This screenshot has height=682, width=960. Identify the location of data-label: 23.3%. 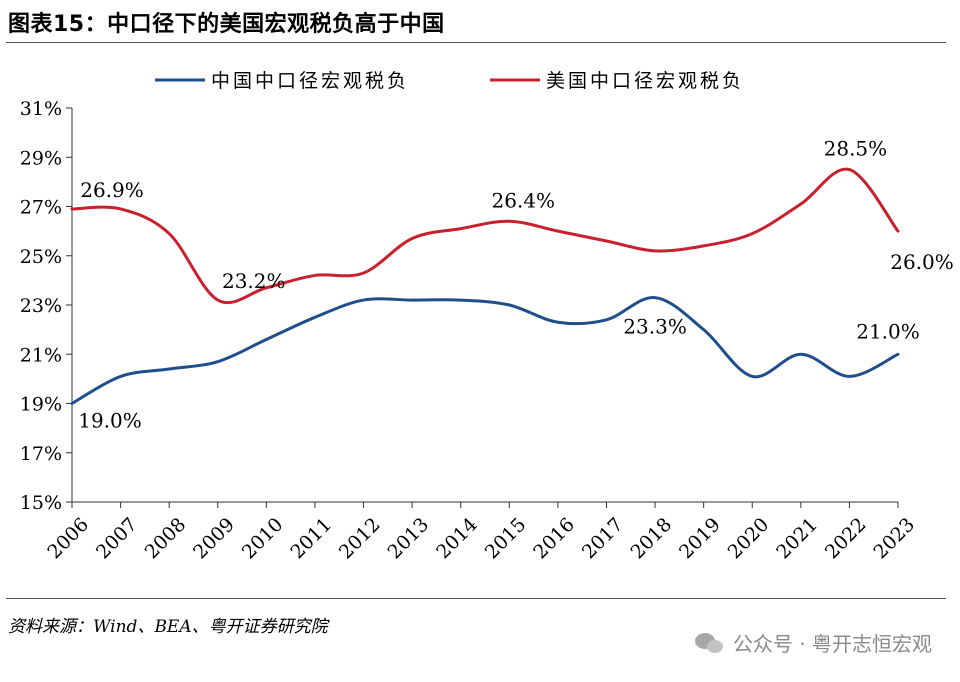
(655, 327).